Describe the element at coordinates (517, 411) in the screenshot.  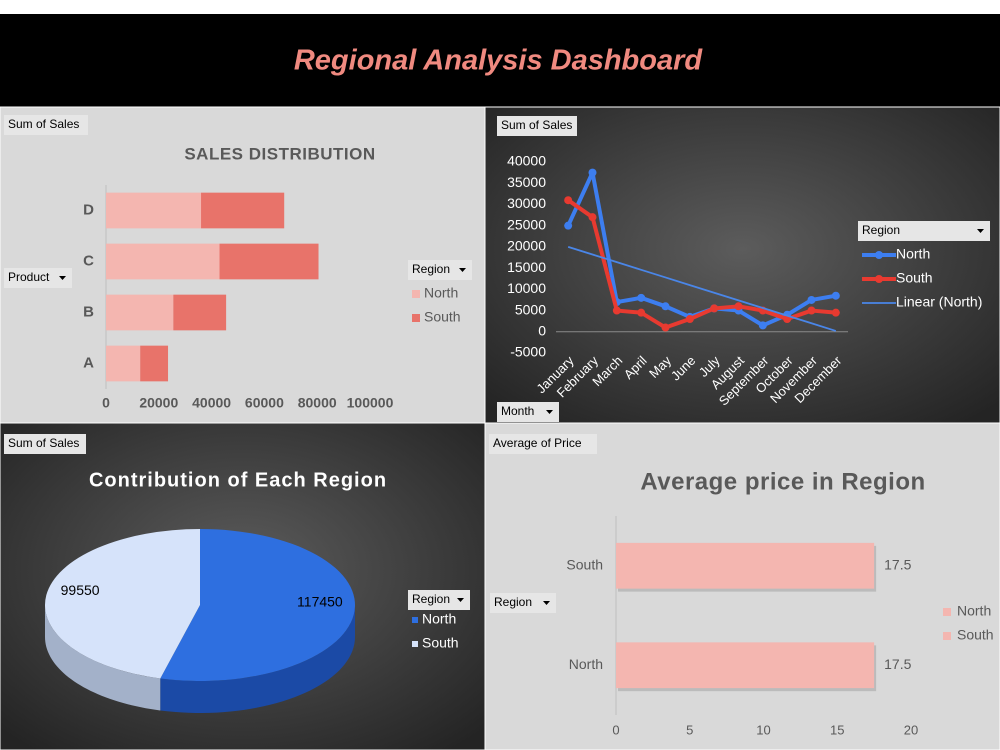
I see `row-field-button-label: Month` at that location.